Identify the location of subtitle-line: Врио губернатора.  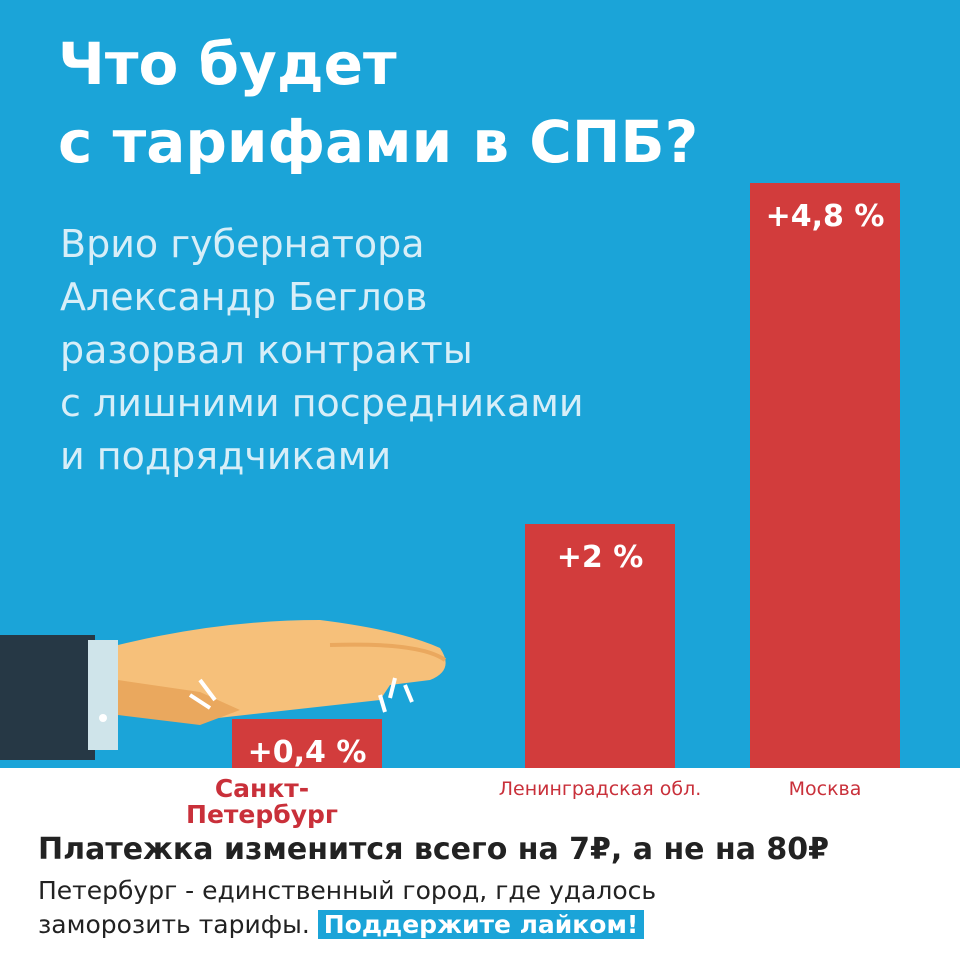
(242, 244).